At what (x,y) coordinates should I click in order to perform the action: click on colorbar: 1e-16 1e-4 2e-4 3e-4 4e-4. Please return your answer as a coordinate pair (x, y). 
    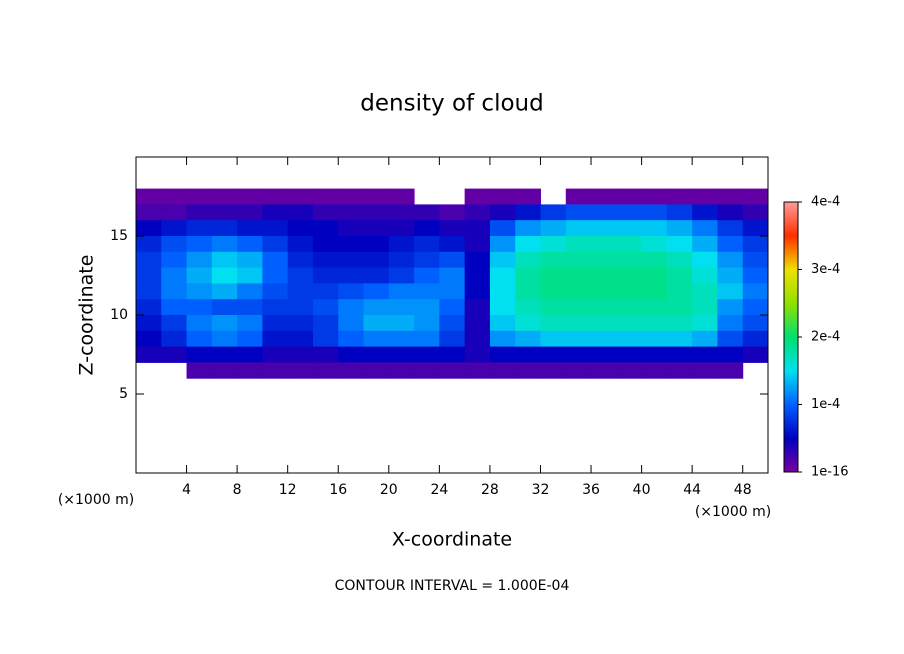
    Looking at the image, I should click on (816, 337).